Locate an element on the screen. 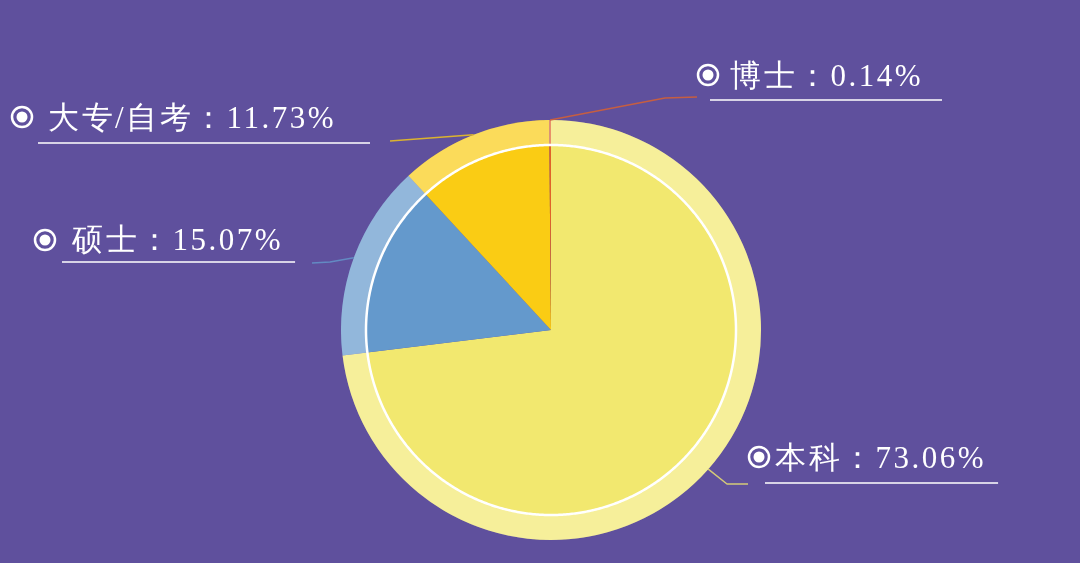 The height and width of the screenshot is (563, 1080). slice-label: 博士：0.14% is located at coordinates (827, 75).